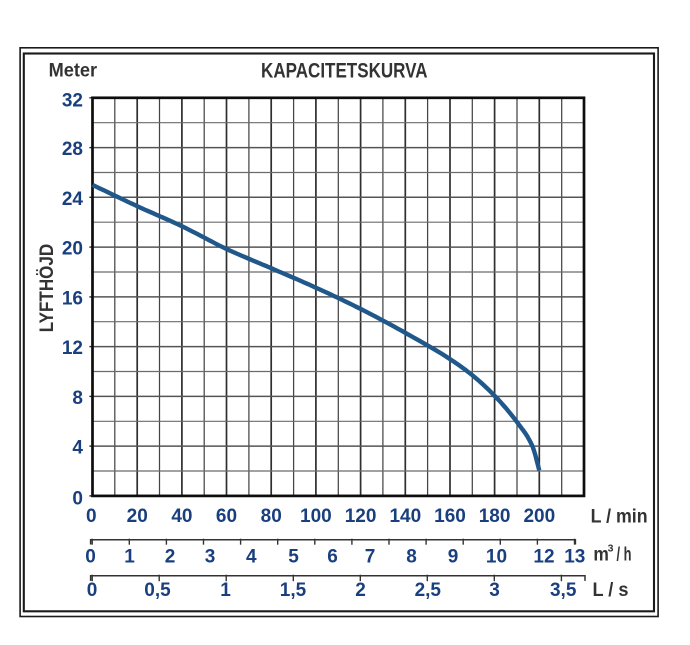 Image resolution: width=690 pixels, height=645 pixels. Describe the element at coordinates (619, 516) in the screenshot. I see `svg-text: L / min` at that location.